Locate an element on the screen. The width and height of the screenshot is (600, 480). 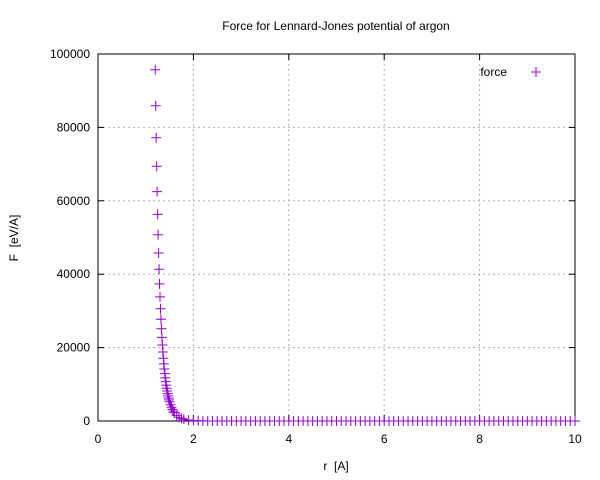
y-tick-label: 80000 is located at coordinates (74, 127).